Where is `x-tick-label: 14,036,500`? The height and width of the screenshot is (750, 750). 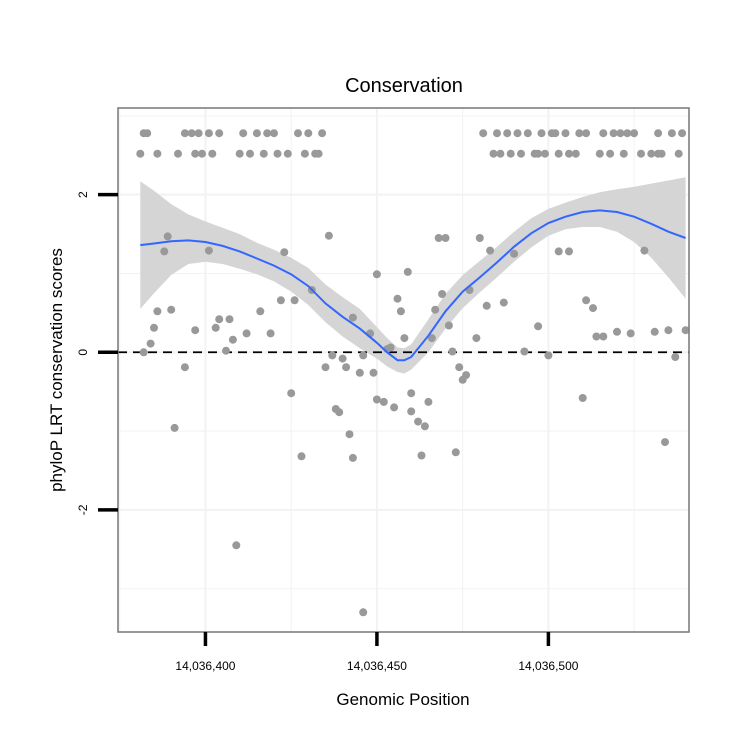 x-tick-label: 14,036,500 is located at coordinates (548, 666).